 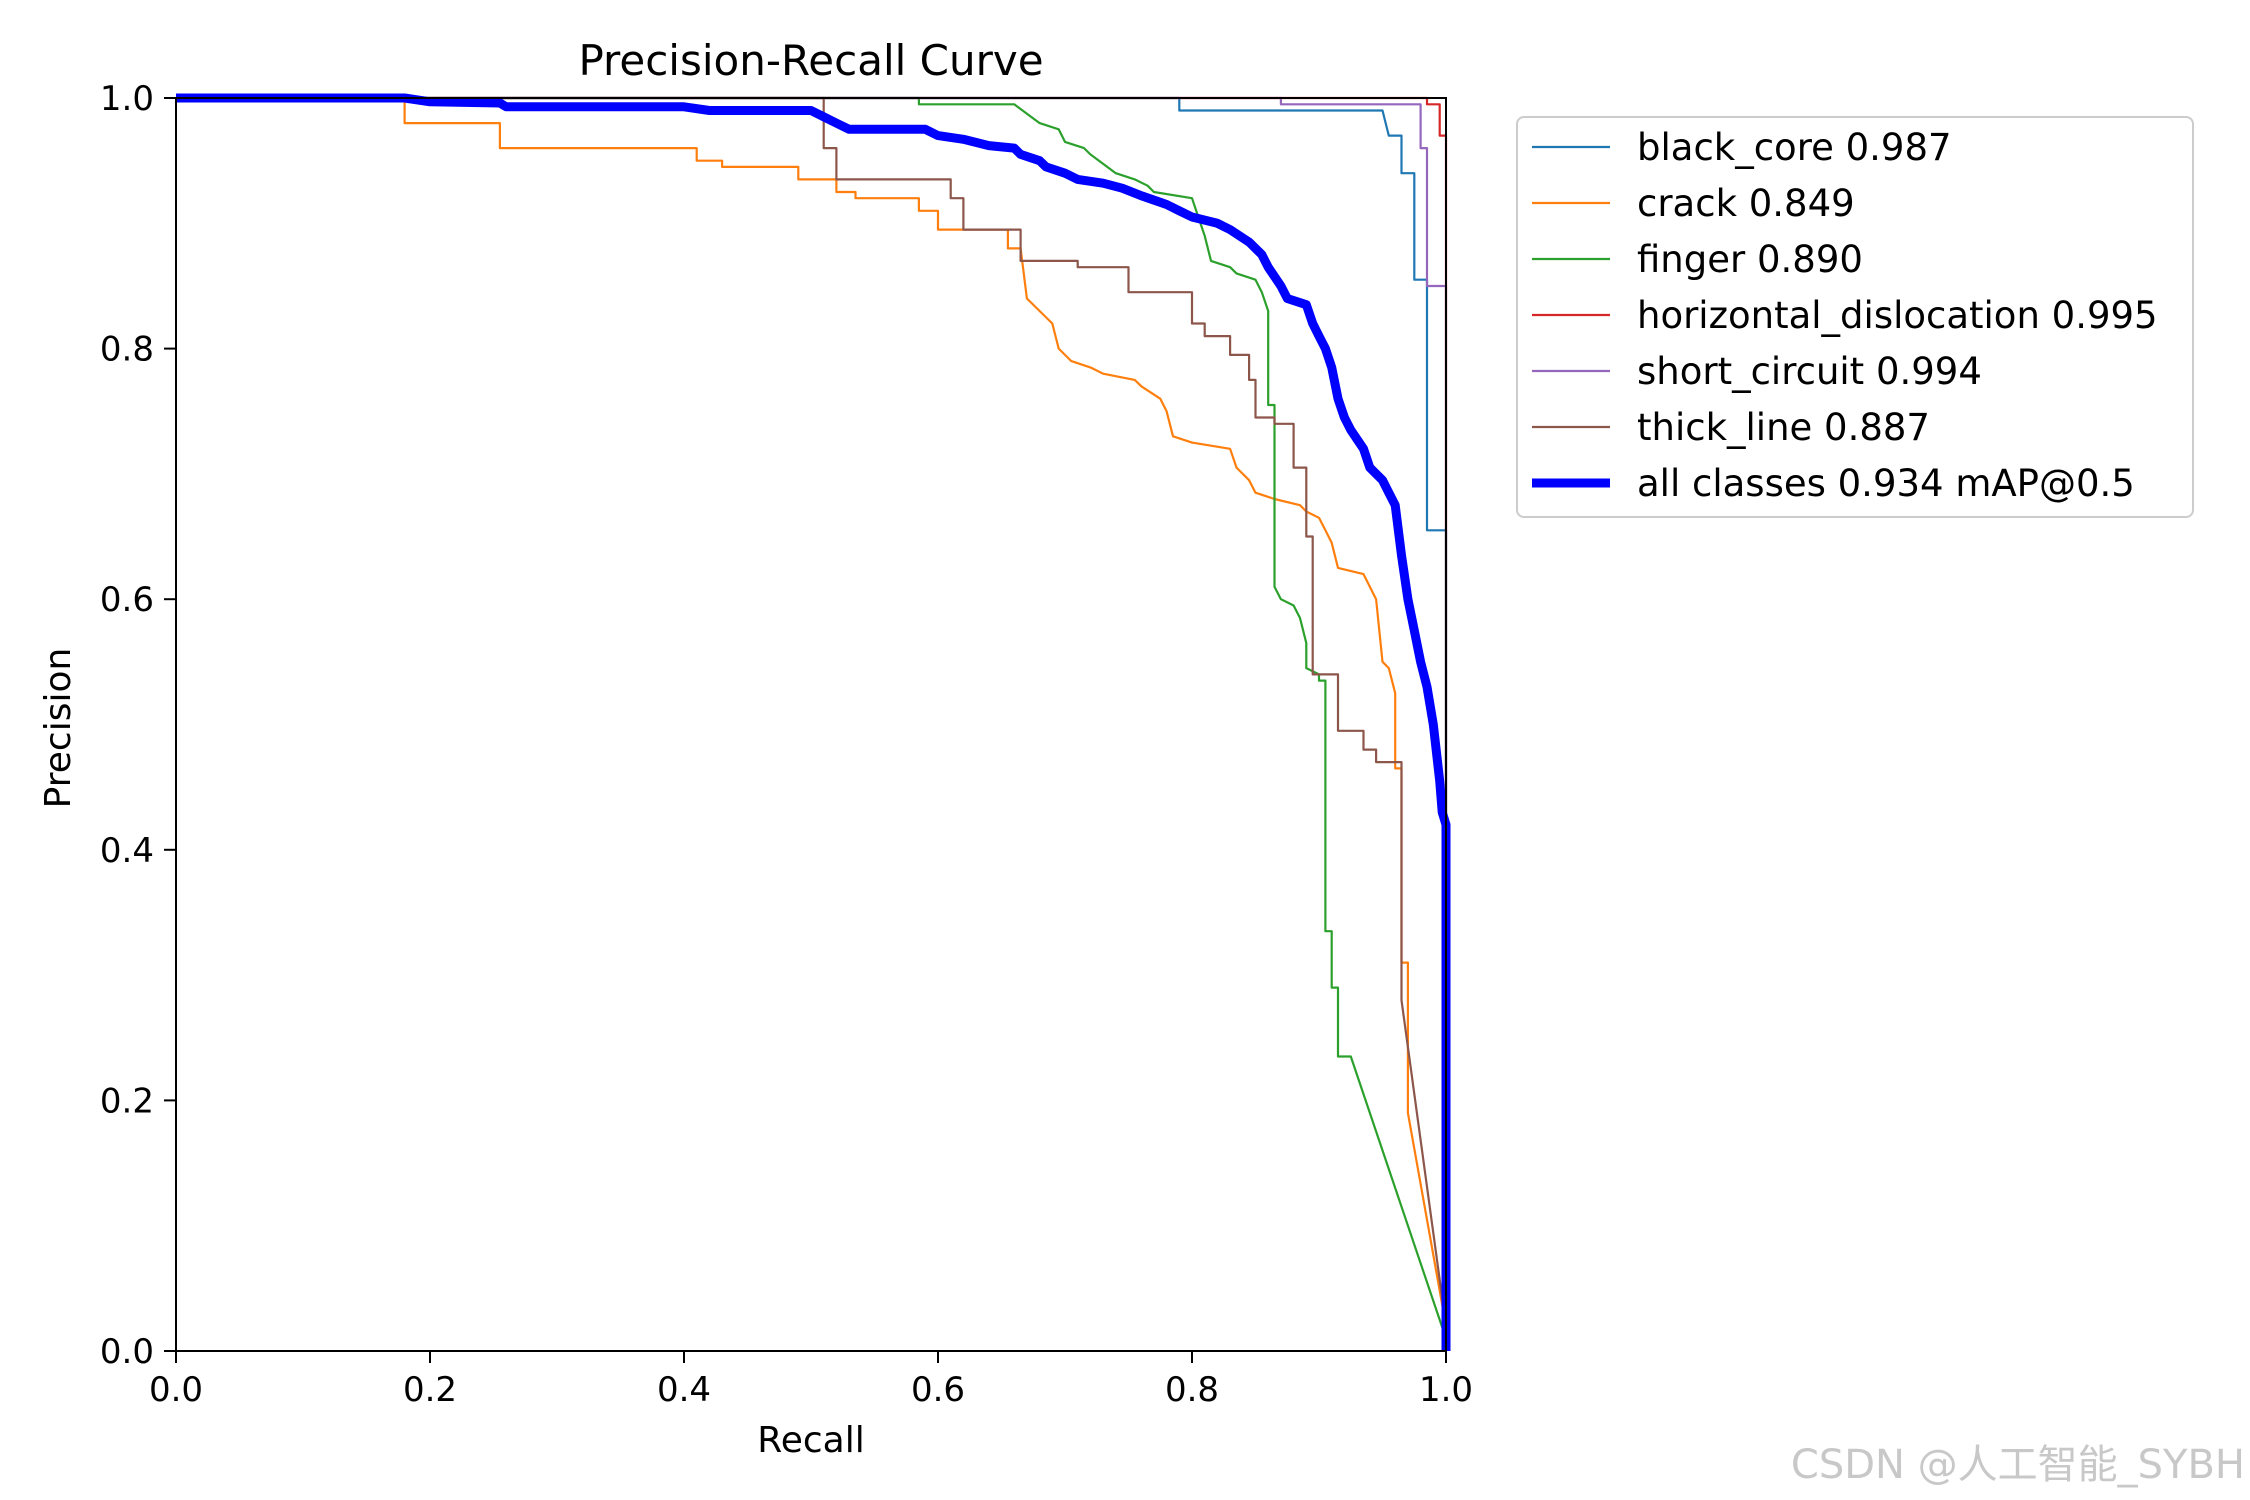 I want to click on x-tick-label: 0.4, so click(x=684, y=1390).